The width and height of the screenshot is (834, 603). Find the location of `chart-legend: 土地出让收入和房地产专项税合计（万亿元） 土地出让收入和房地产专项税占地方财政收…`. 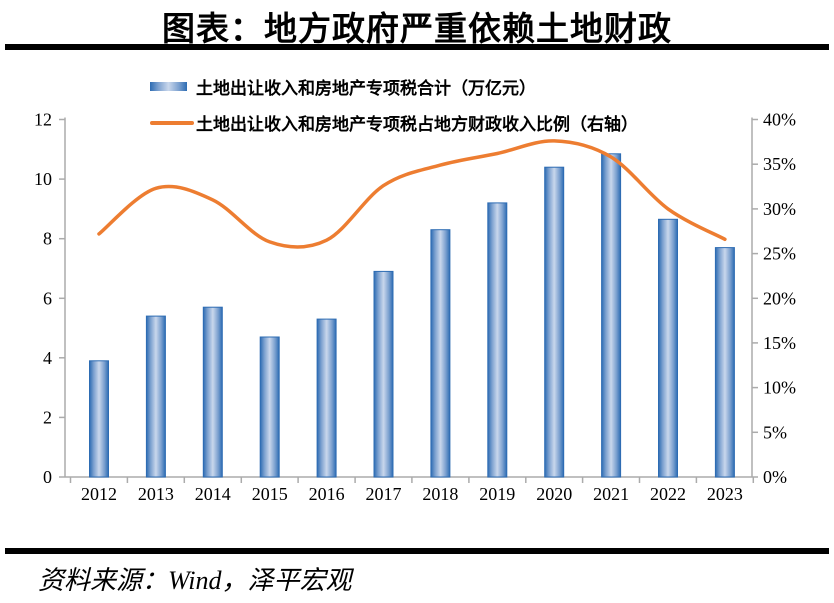

chart-legend: 土地出让收入和房地产专项税合计（万亿元） 土地出让收入和房地产专项税占地方财政收… is located at coordinates (394, 112).